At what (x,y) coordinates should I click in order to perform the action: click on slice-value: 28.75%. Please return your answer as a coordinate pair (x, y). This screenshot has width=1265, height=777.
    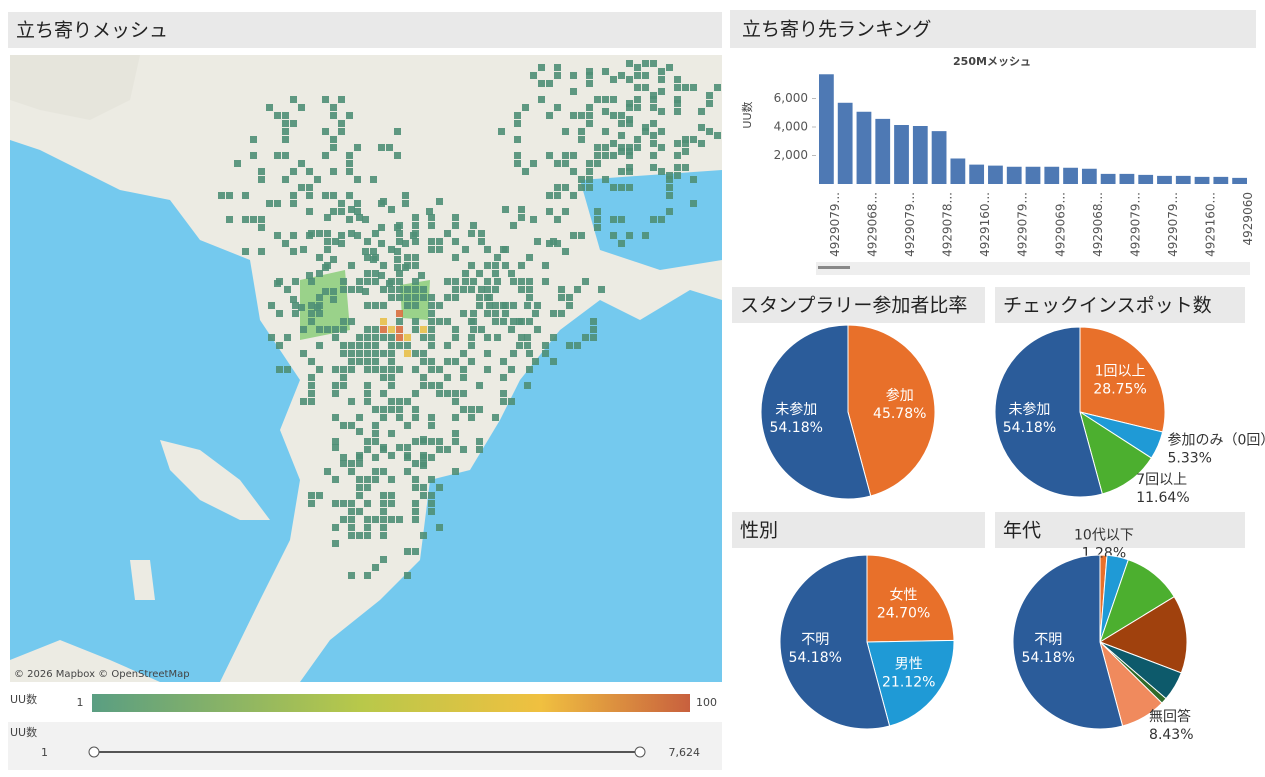
    Looking at the image, I should click on (1119, 389).